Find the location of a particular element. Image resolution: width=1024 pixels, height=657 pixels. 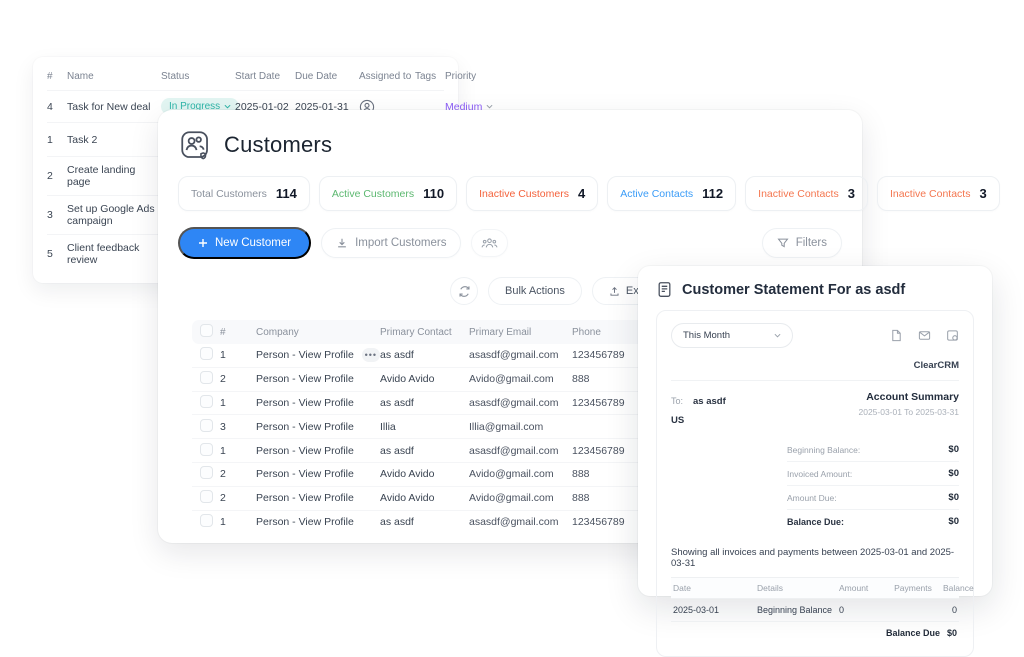

col-name: Name is located at coordinates (80, 76).